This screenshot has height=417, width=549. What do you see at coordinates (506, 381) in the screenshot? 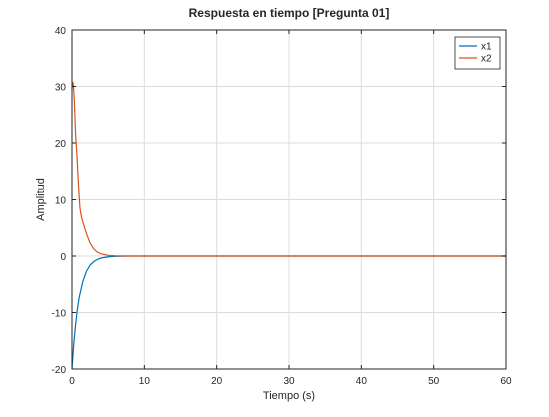
I see `x-tick-label: 60` at bounding box center [506, 381].